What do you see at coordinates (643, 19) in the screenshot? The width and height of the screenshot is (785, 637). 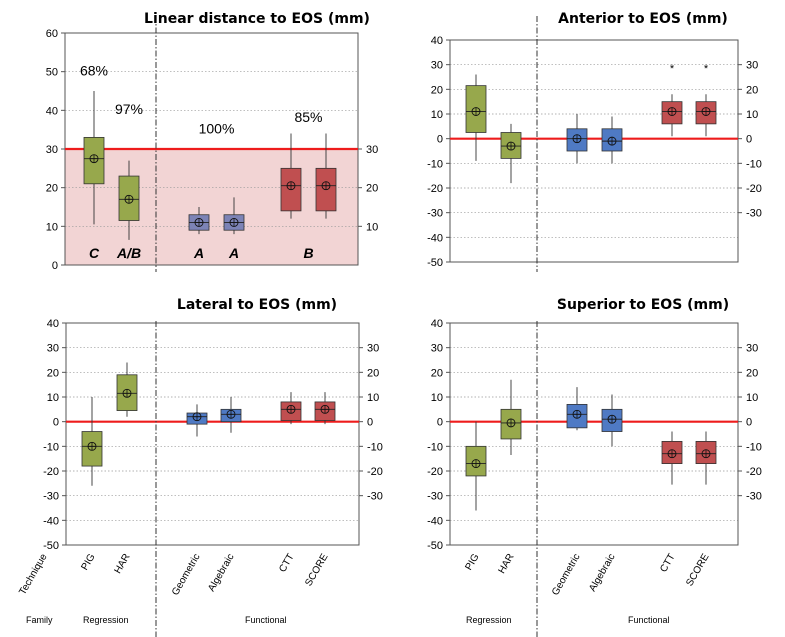 I see `panel-title: Anterior to EOS (mm)` at bounding box center [643, 19].